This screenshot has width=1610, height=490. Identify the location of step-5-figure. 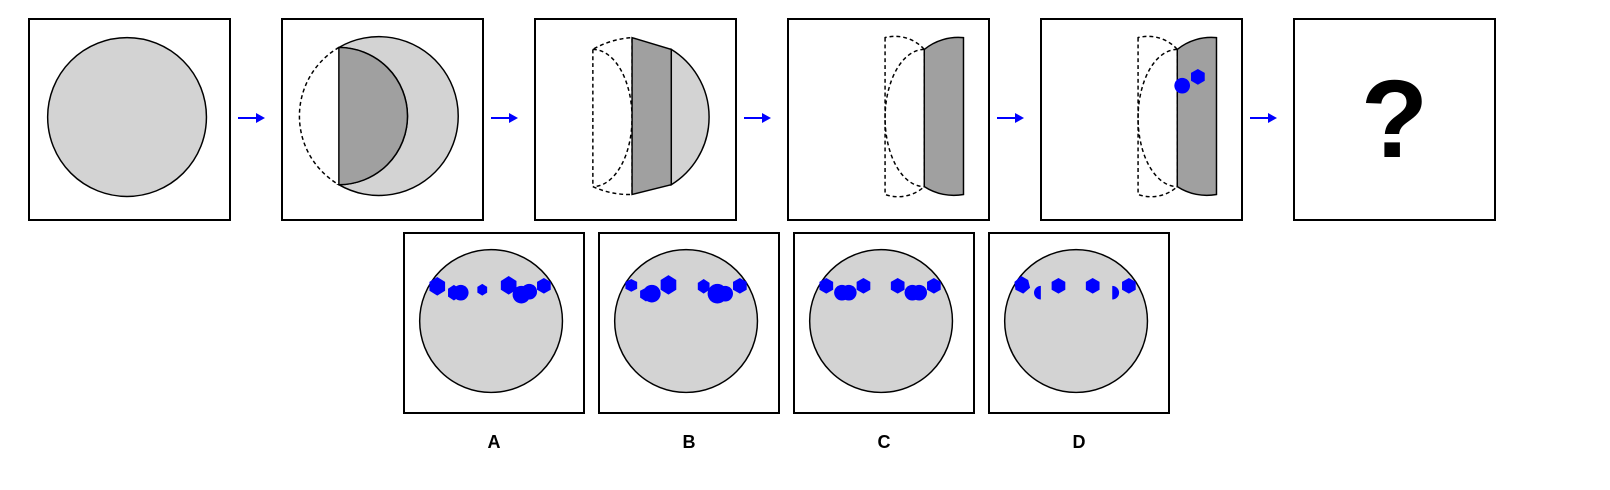
(1177, 116).